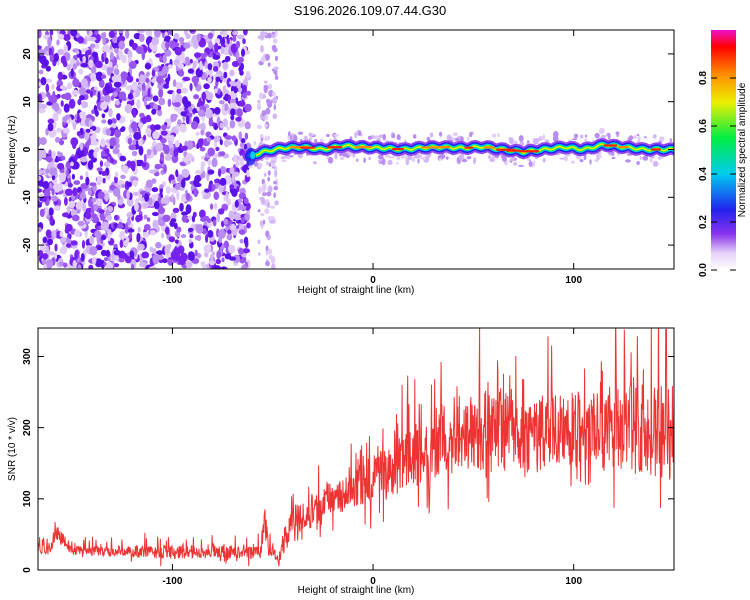 The image size is (750, 600). Describe the element at coordinates (172, 280) in the screenshot. I see `x-tick-label: -100` at that location.